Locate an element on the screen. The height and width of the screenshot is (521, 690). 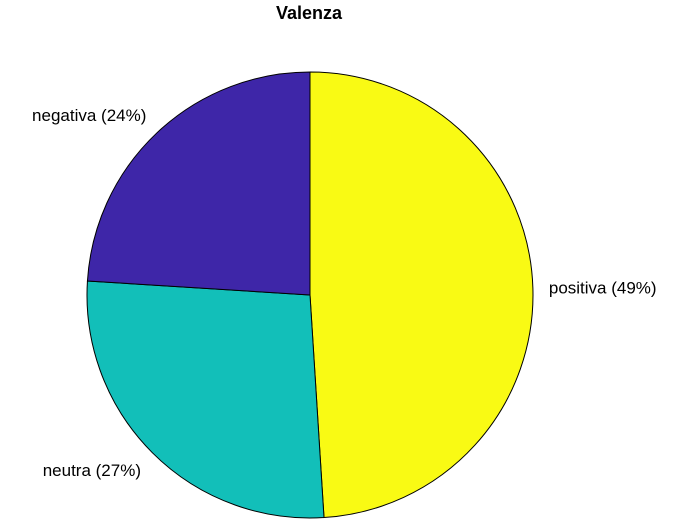
pie-slice-label-2: negativa (24%) is located at coordinates (89, 115).